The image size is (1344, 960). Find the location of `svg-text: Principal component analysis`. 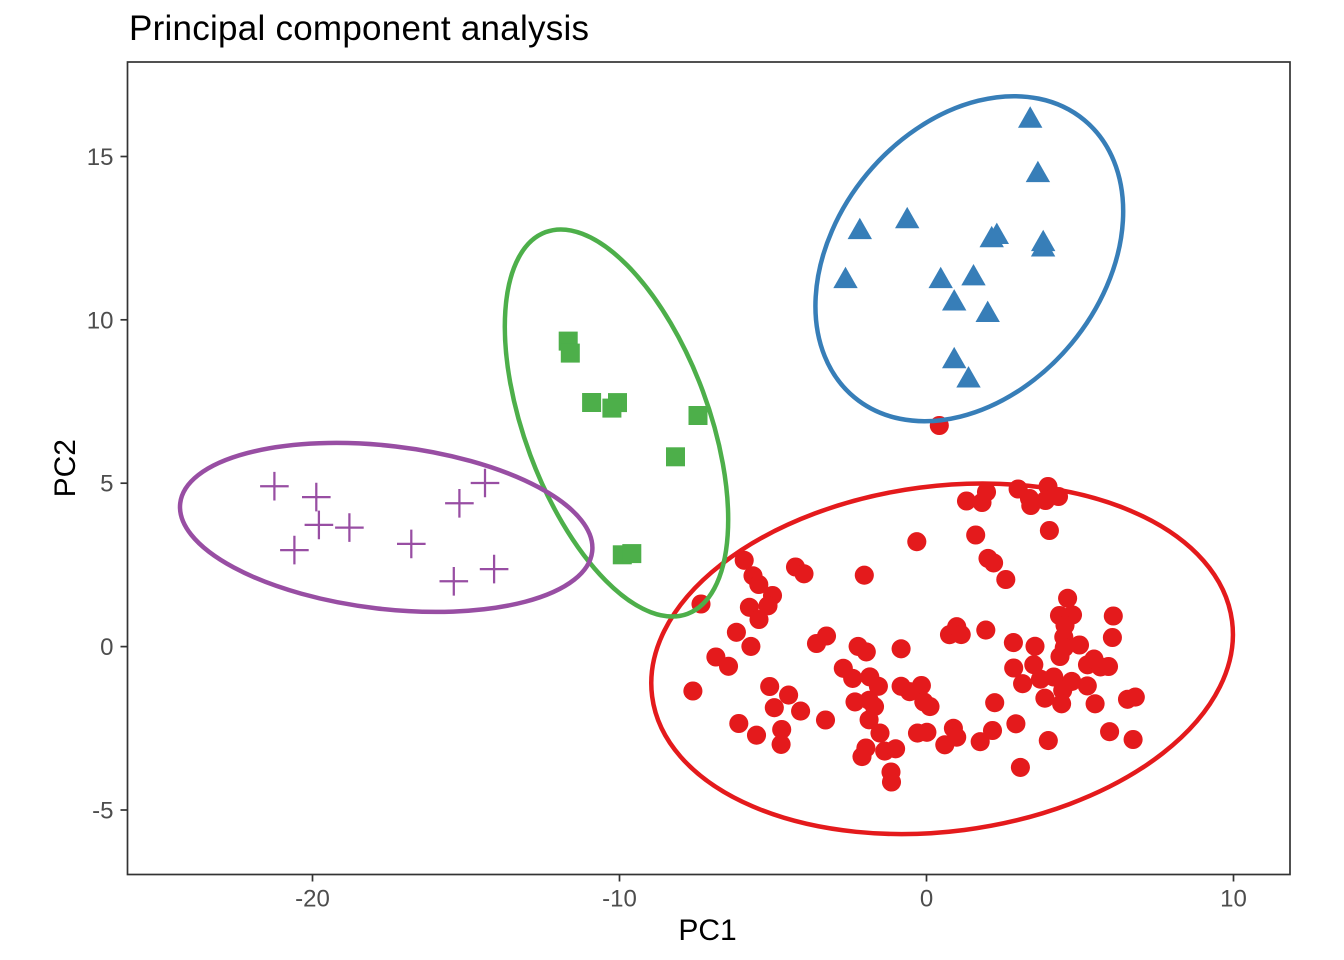

svg-text: Principal component analysis is located at coordinates (359, 28).